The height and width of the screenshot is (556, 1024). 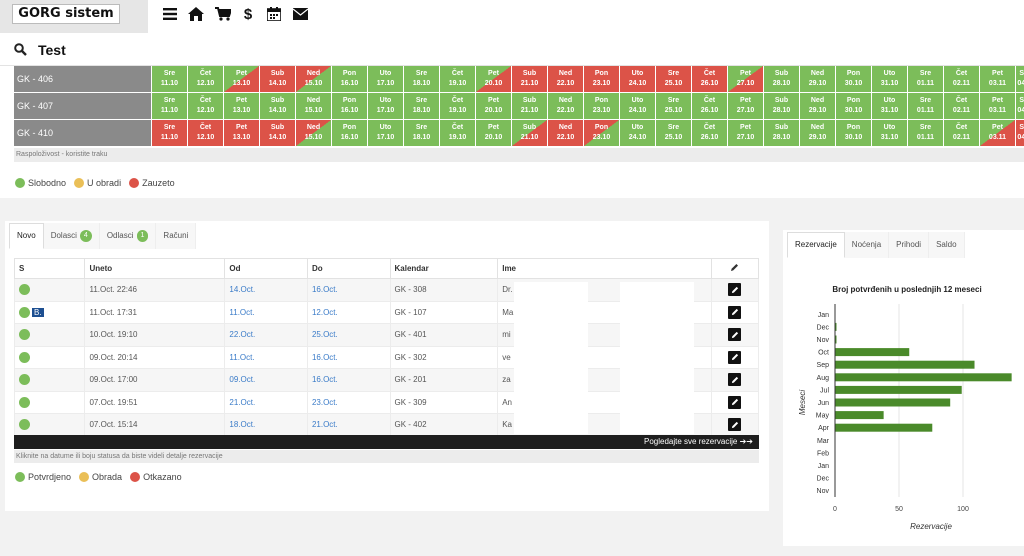 I want to click on cell-od: 09.Oct., so click(x=266, y=380).